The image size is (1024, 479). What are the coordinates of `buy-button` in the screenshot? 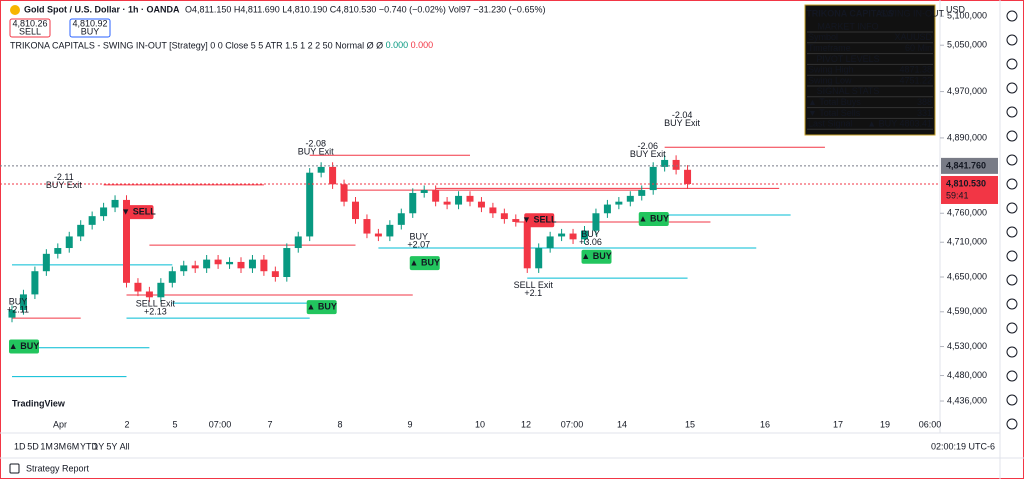 It's located at (90, 28).